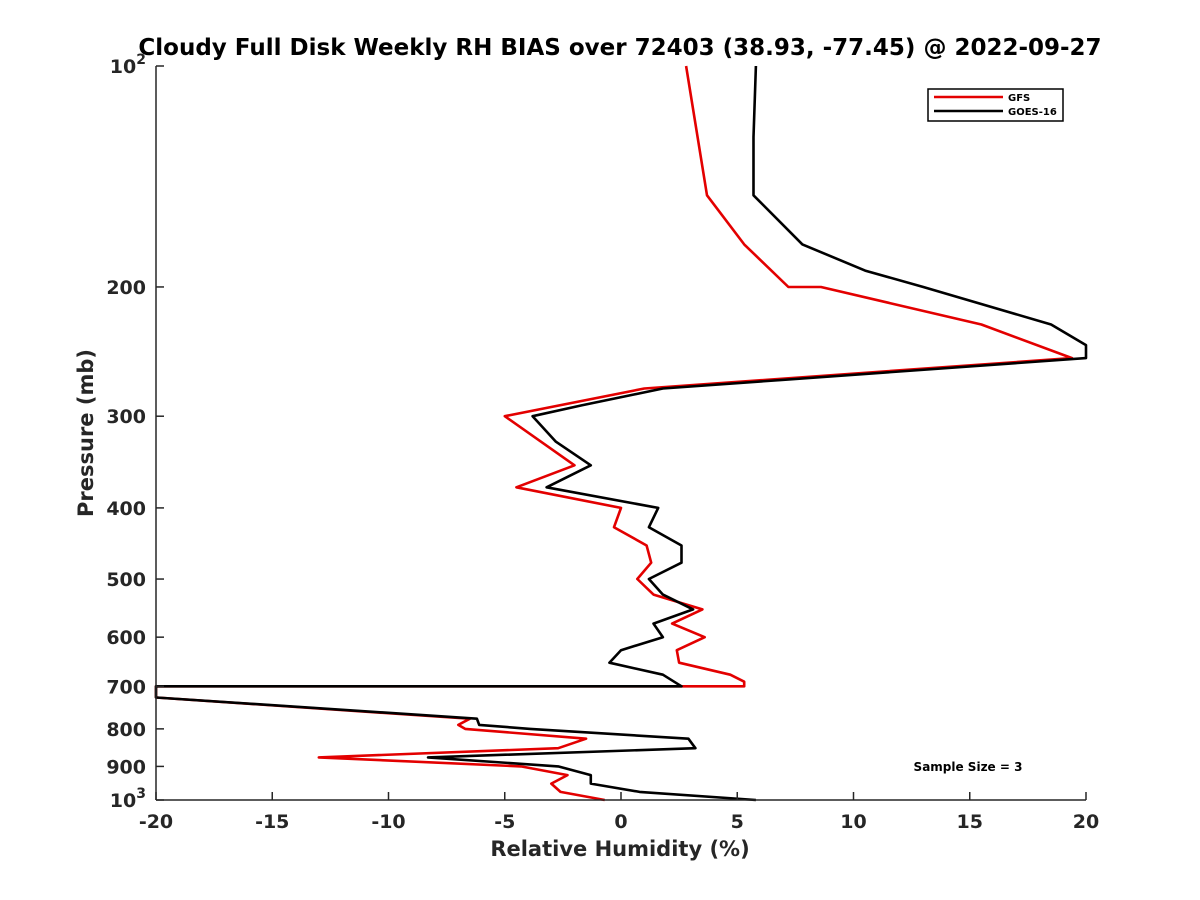  Describe the element at coordinates (737, 822) in the screenshot. I see `x-tick-label: 5` at that location.